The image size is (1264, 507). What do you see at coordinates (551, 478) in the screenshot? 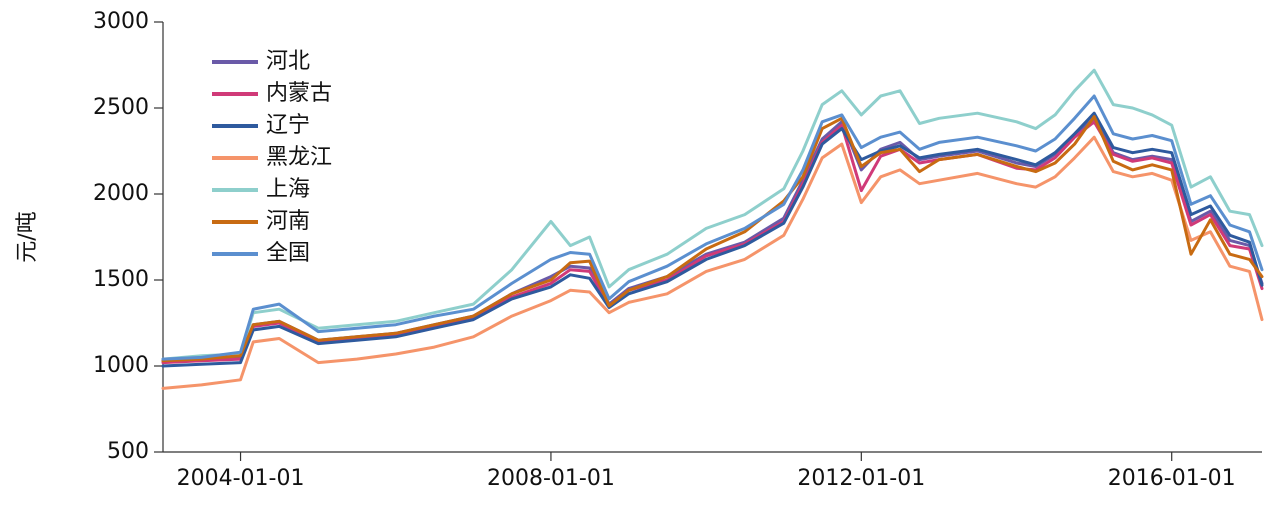
I see `x-tick-label: 2008-01-01` at bounding box center [551, 478].